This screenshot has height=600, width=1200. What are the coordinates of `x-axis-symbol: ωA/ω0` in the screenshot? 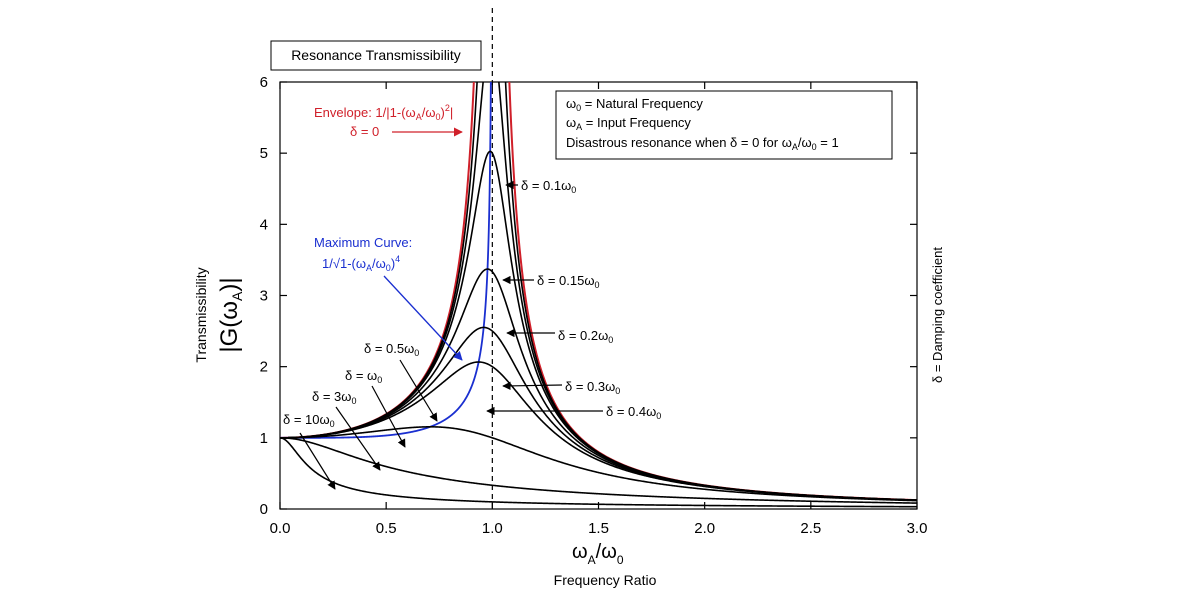 It's located at (598, 554).